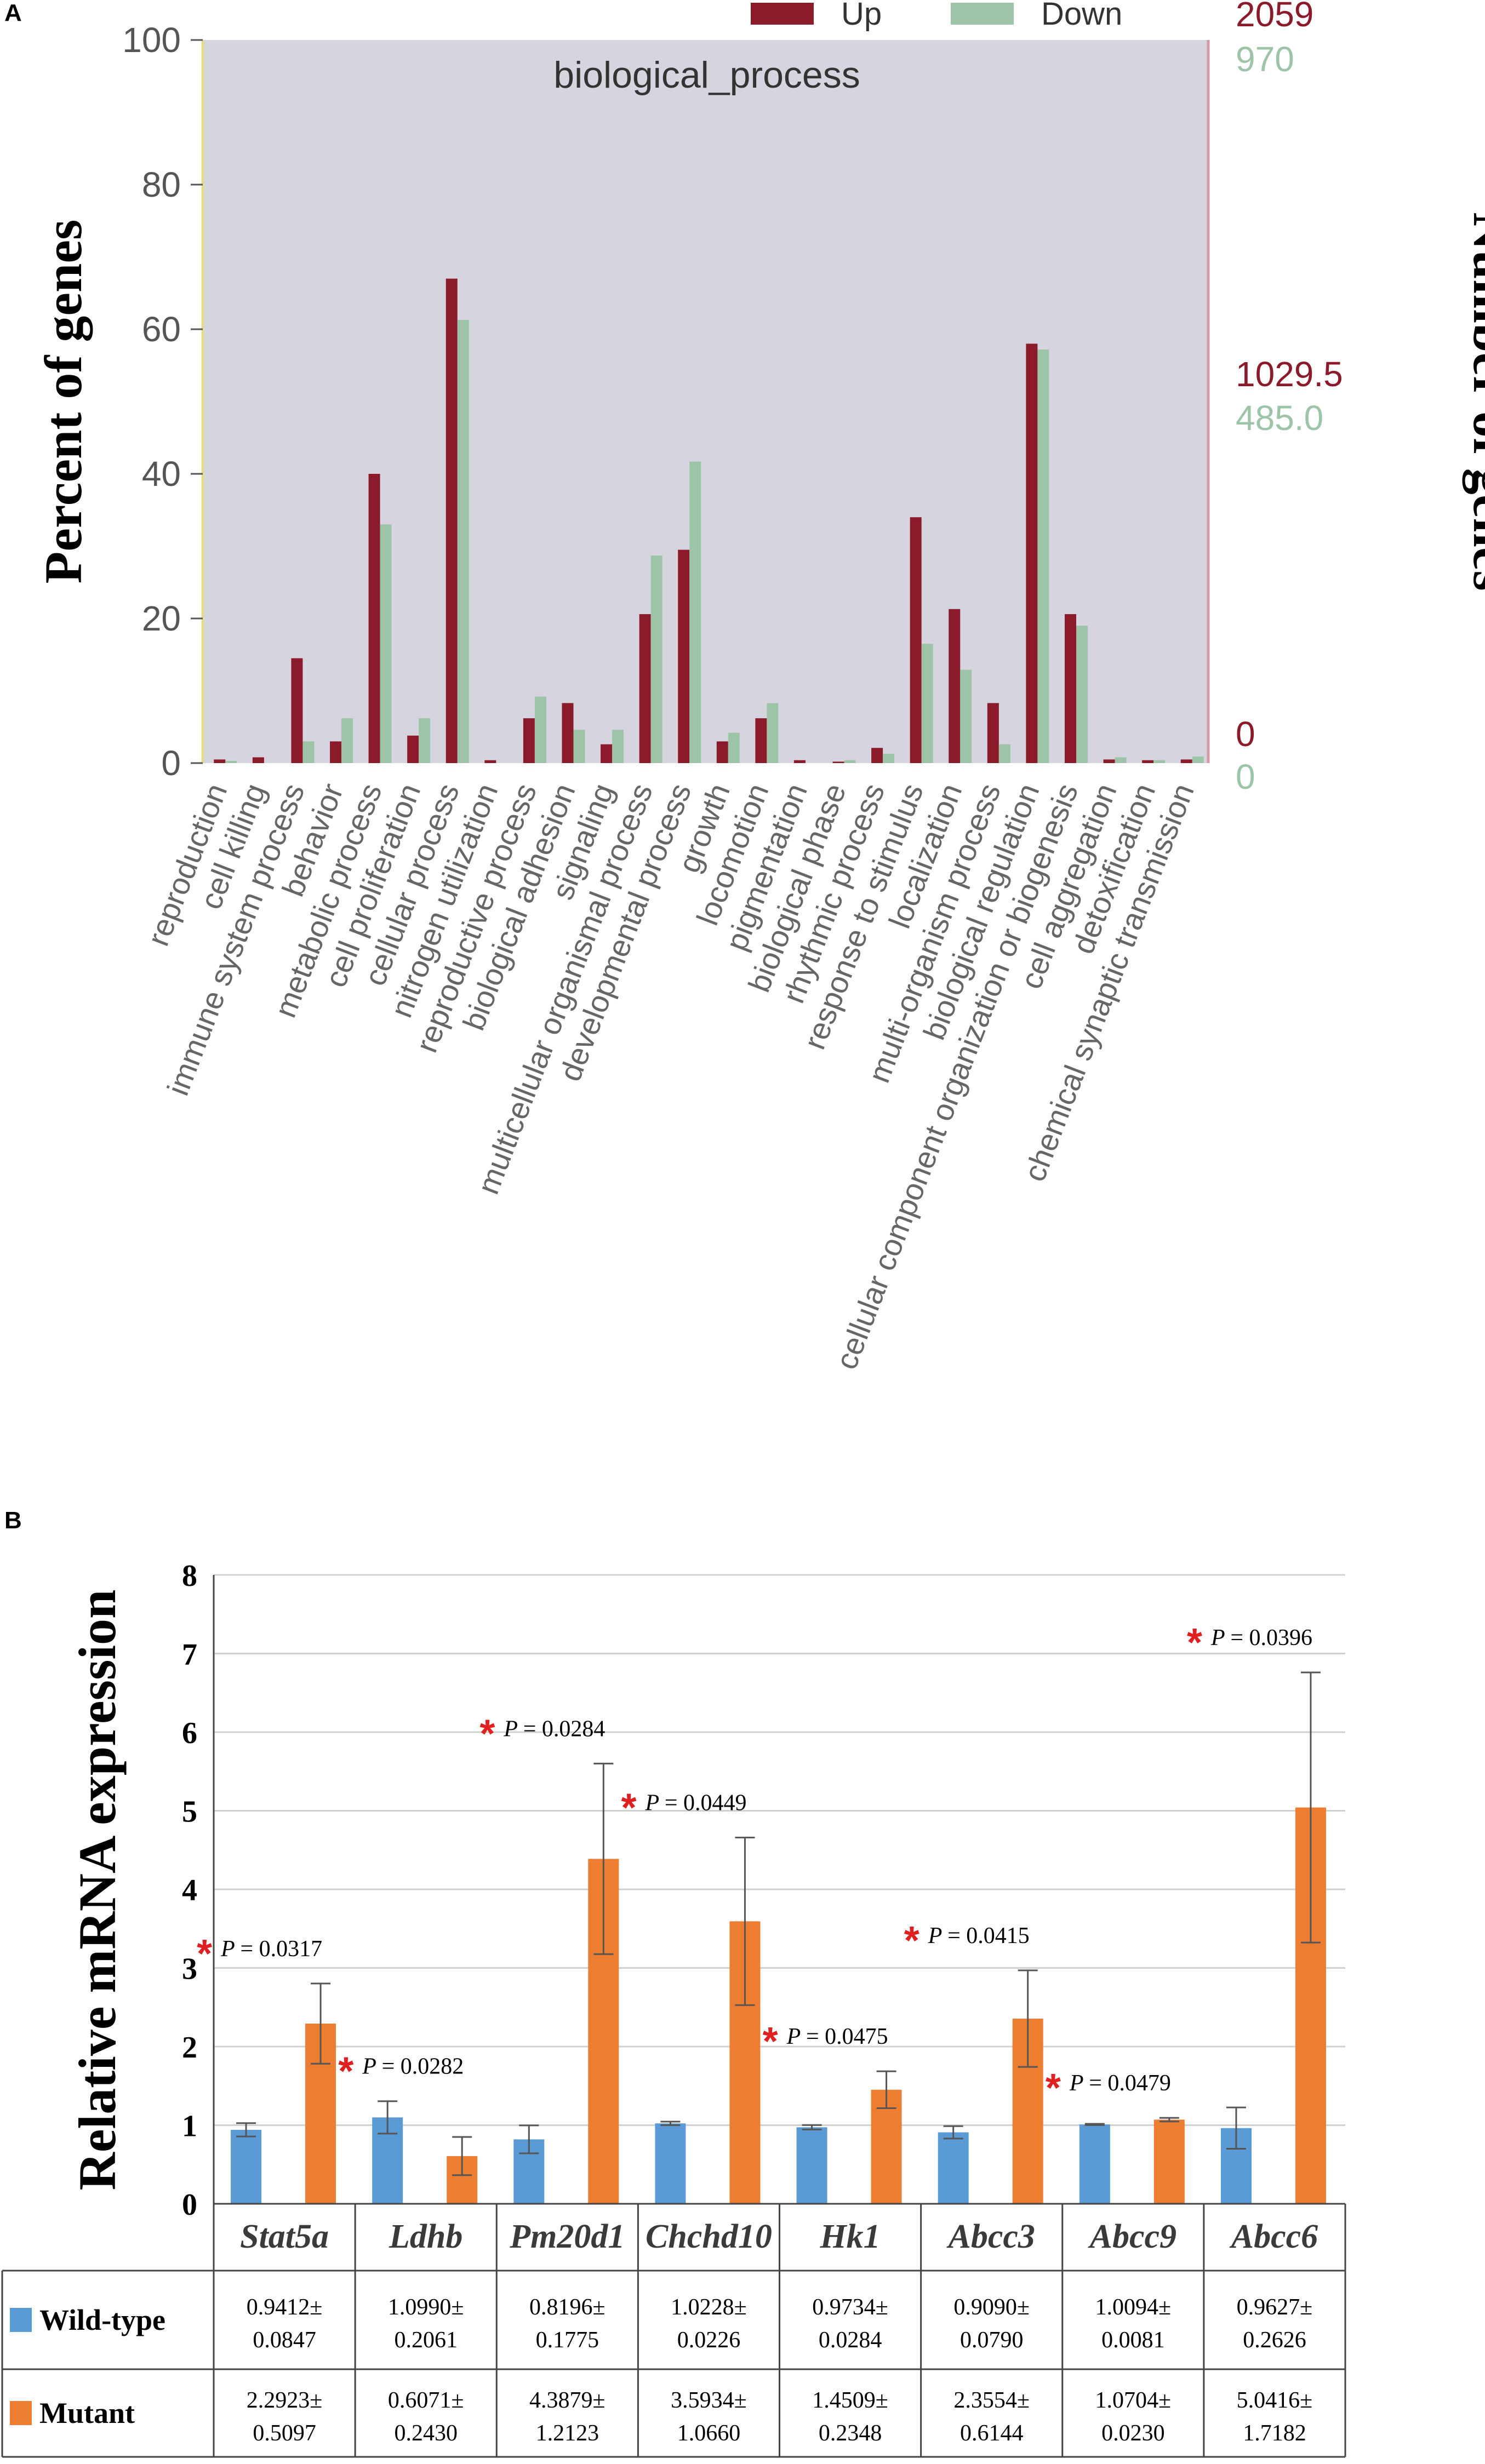  Describe the element at coordinates (1261, 1638) in the screenshot. I see `p-value-label: P = 0.0396` at that location.